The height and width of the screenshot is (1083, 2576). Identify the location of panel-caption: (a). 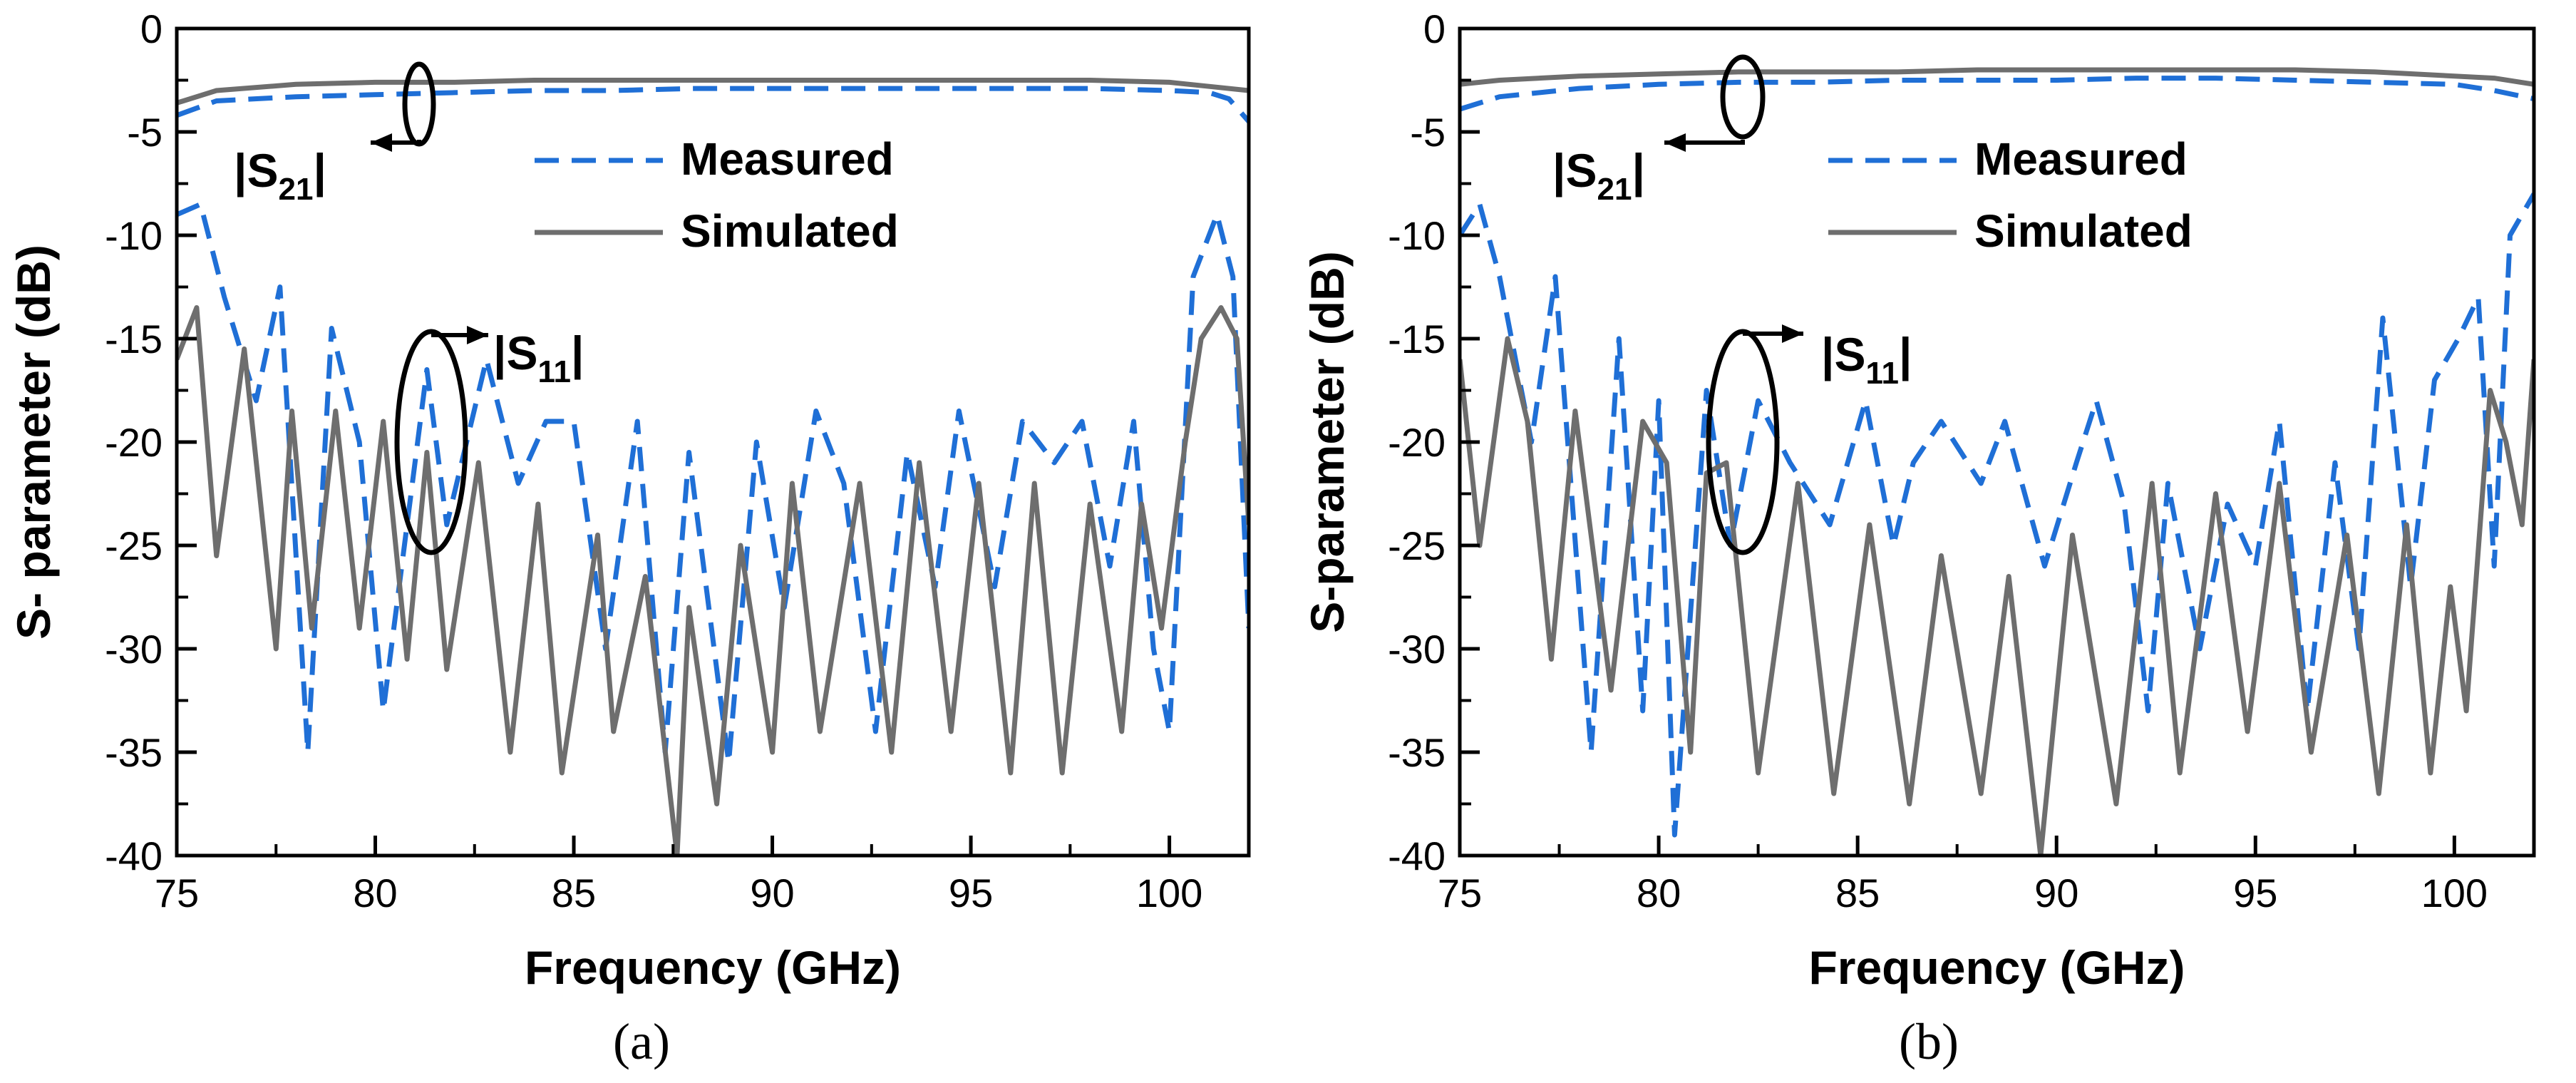
(641, 1041).